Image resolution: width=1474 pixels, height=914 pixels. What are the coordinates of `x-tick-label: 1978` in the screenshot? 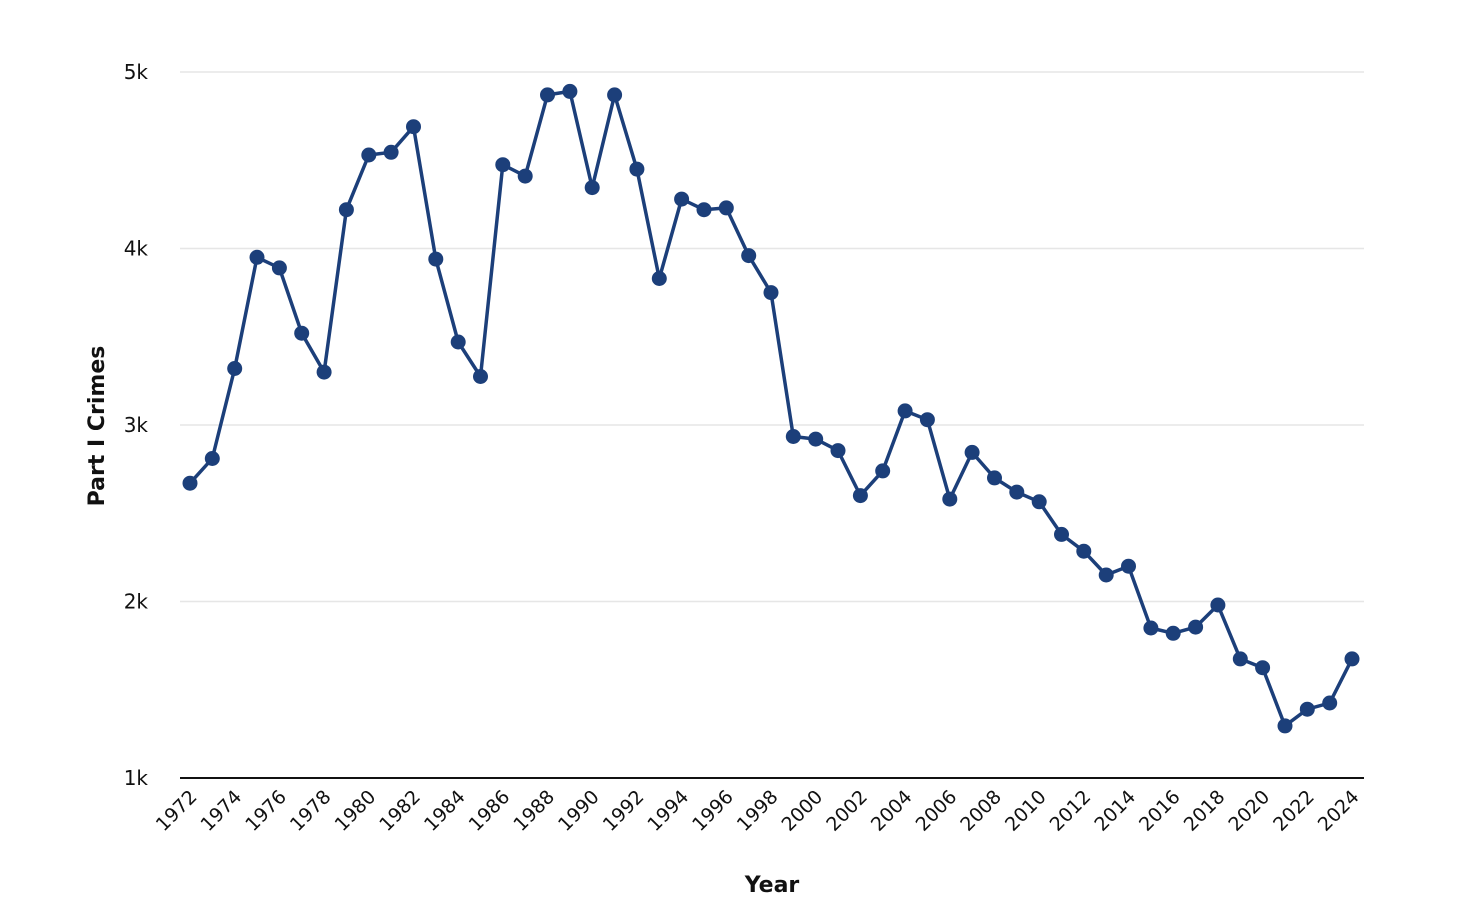 It's located at (311, 811).